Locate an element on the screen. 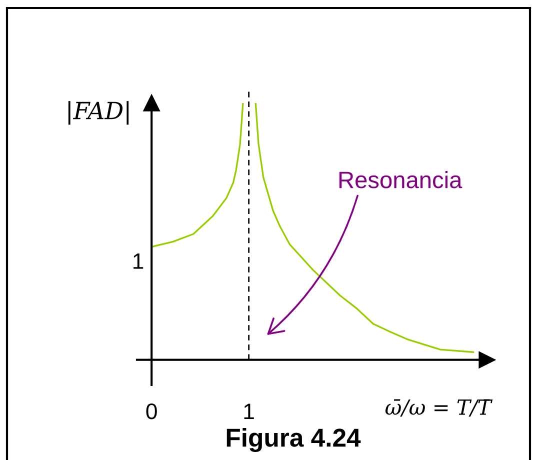 This screenshot has height=460, width=537. y-axis-title: |FAD| is located at coordinates (98, 113).